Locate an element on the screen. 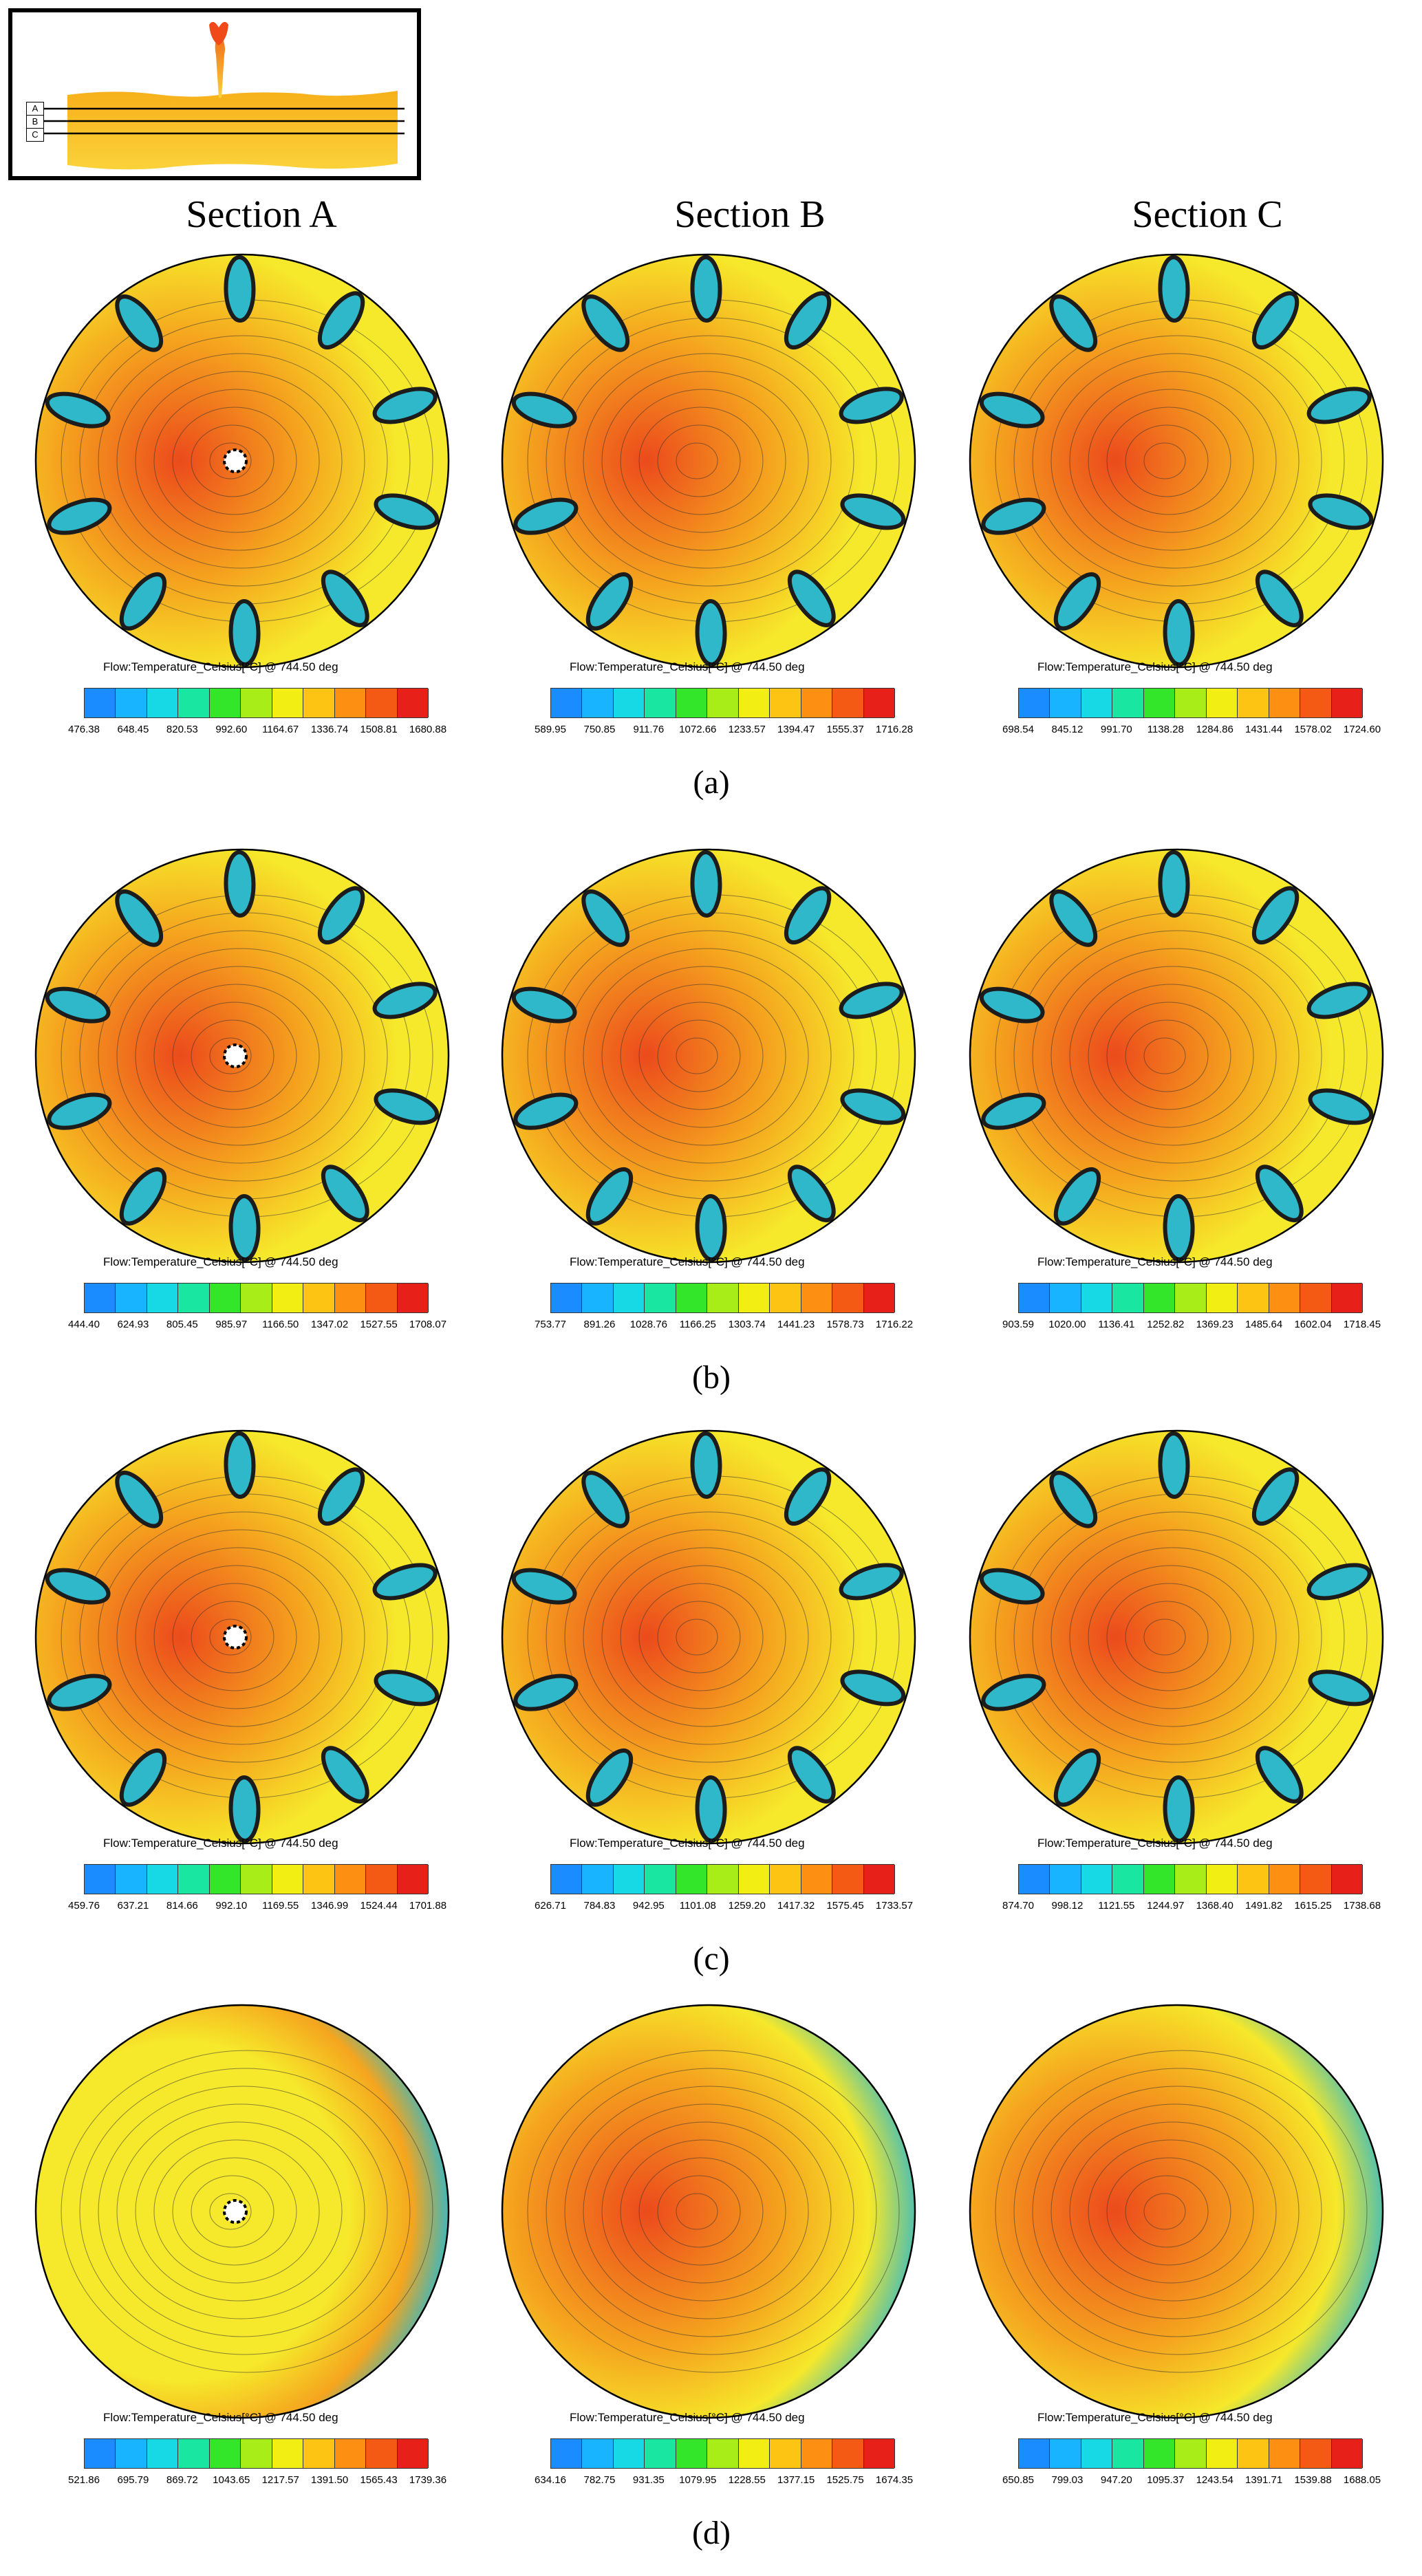  colorbar-tick-label: 1347.02 is located at coordinates (330, 1324).